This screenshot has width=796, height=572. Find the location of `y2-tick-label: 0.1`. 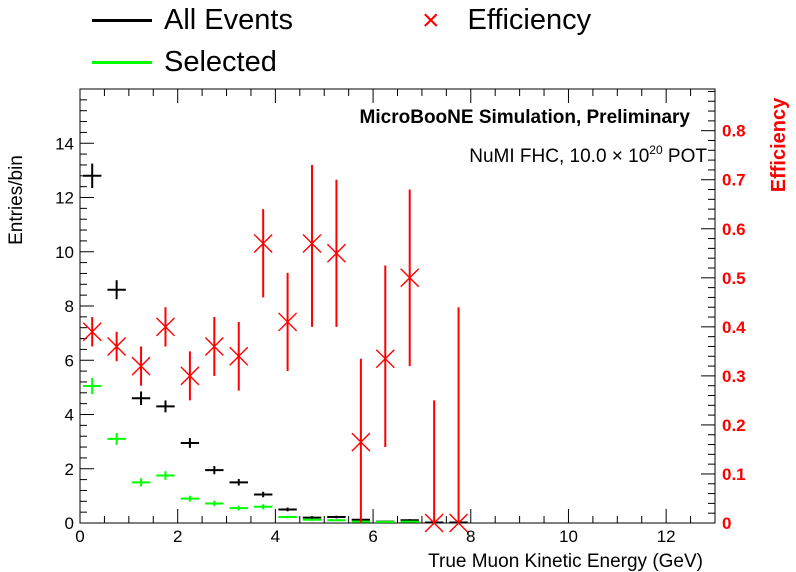

y2-tick-label: 0.1 is located at coordinates (734, 474).